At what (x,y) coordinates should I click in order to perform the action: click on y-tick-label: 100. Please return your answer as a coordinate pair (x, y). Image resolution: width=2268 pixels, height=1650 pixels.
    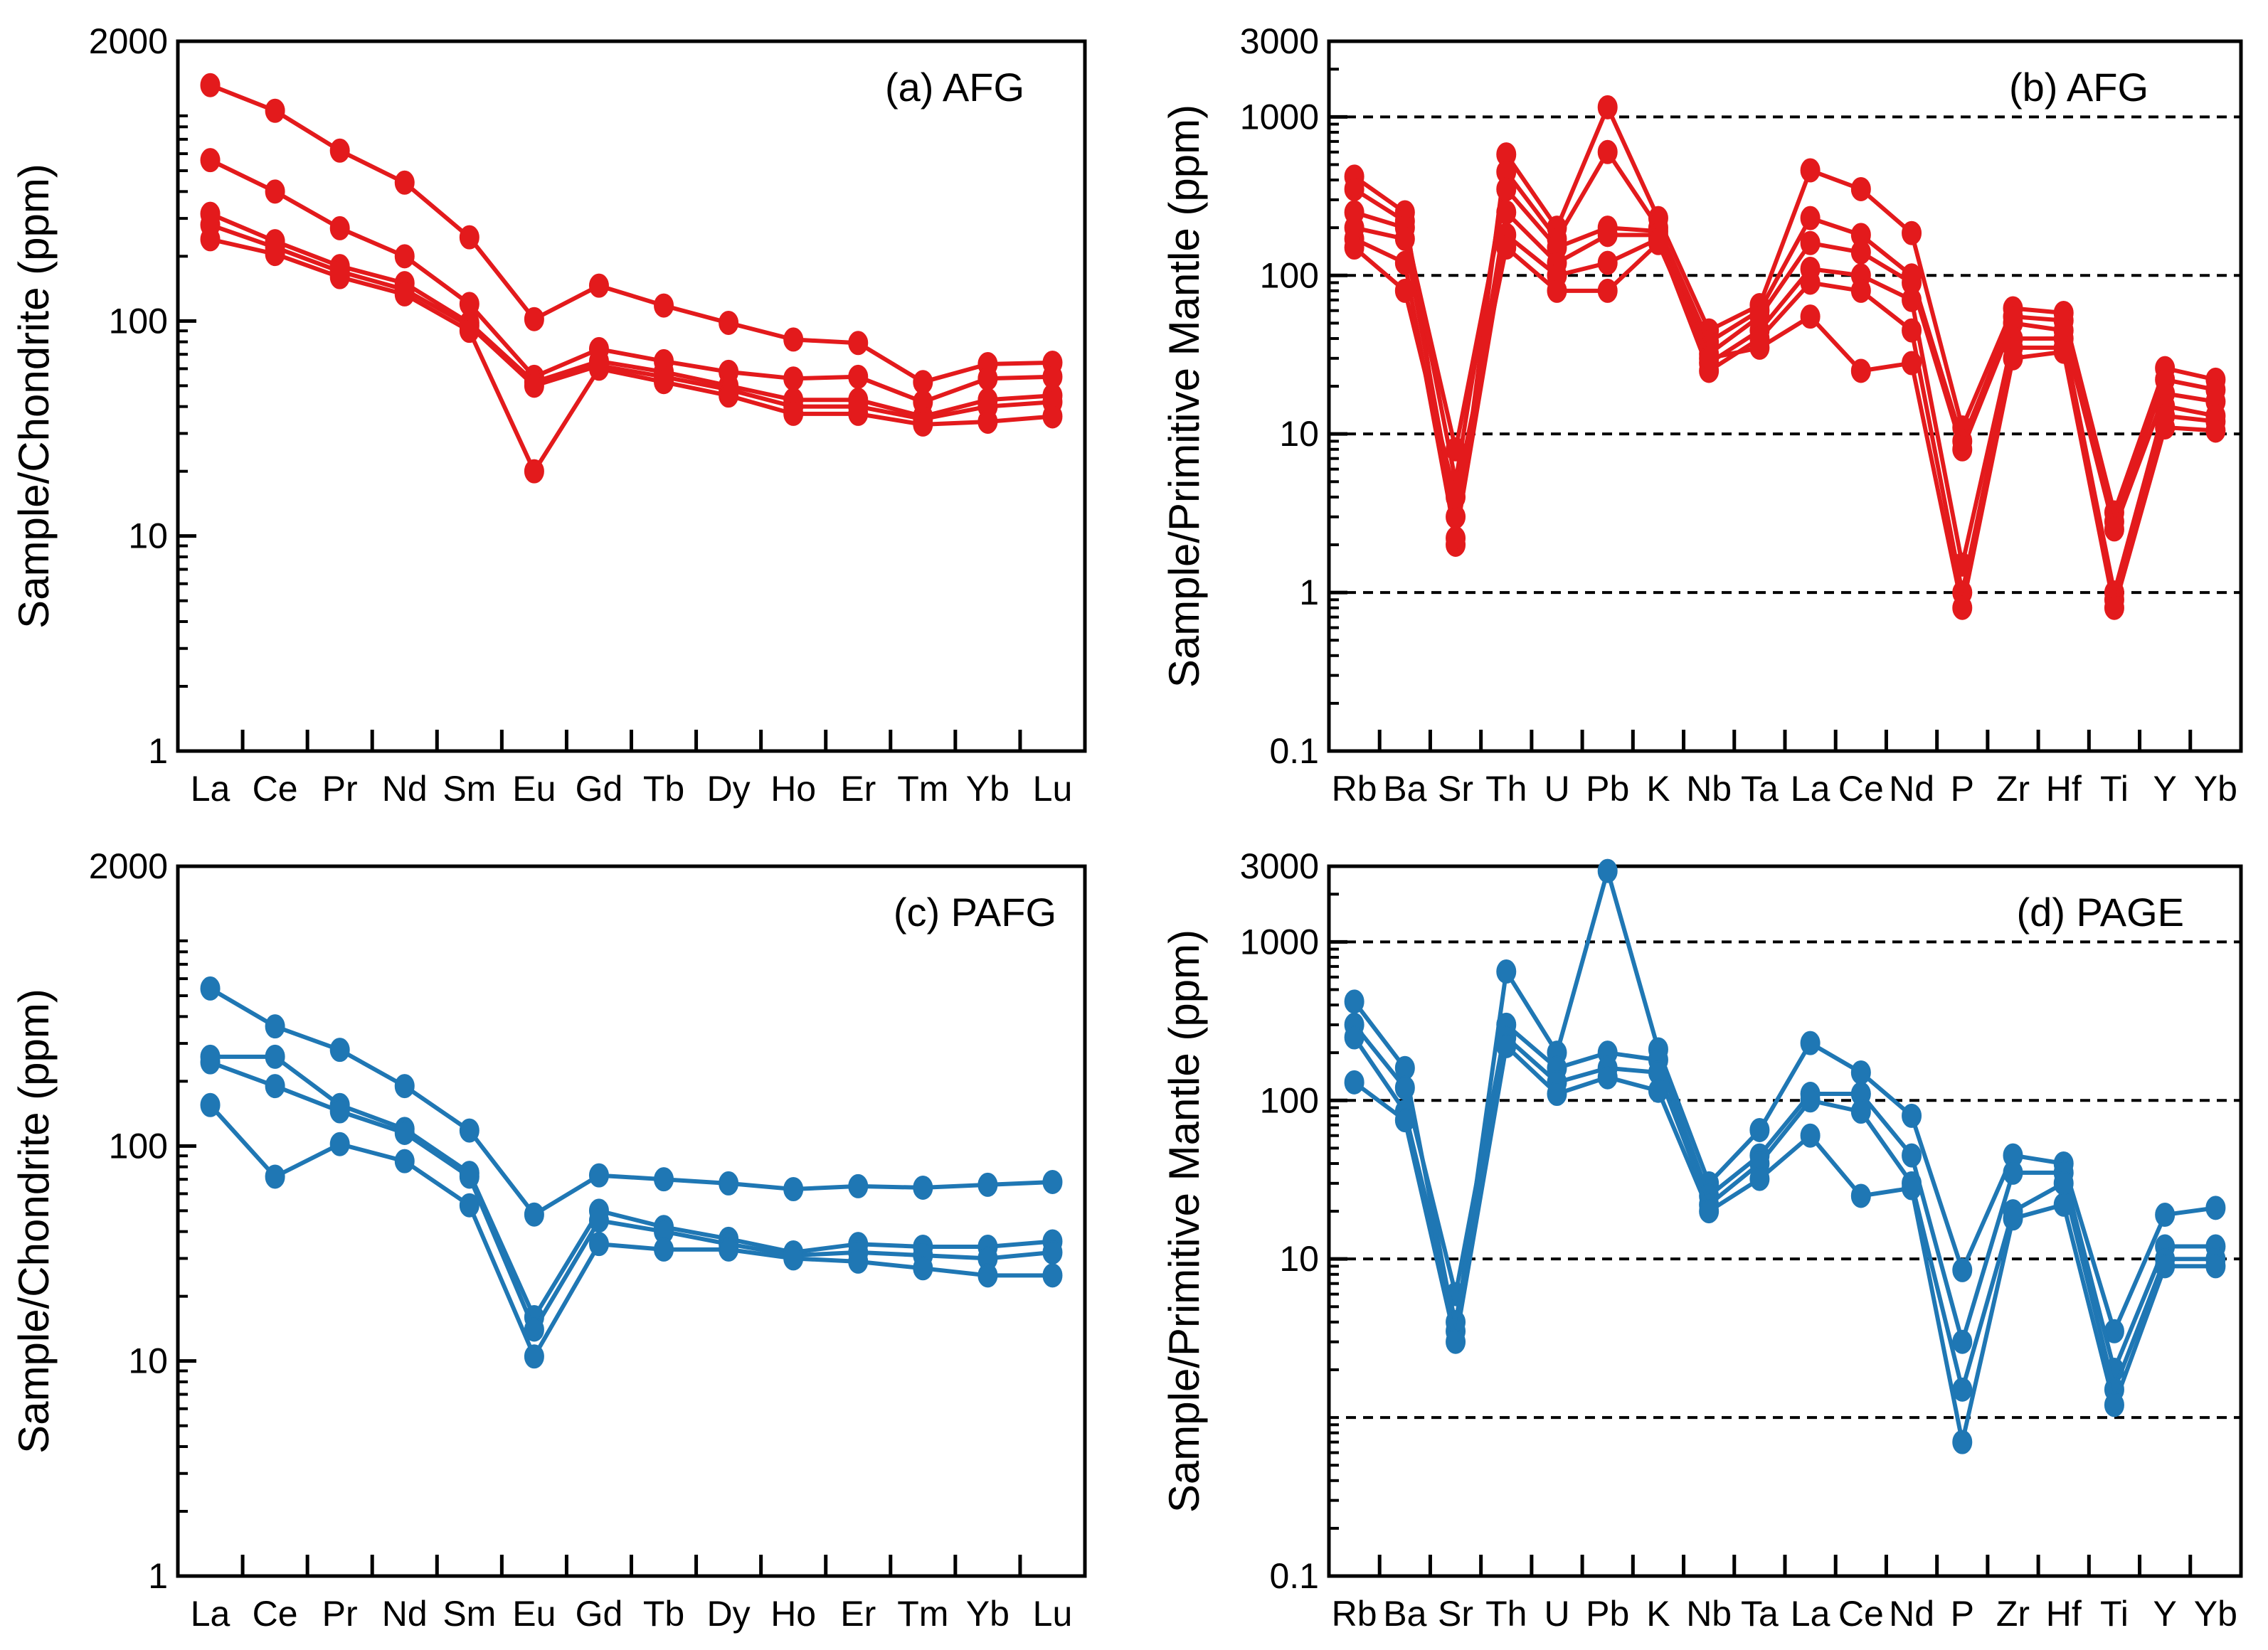
    Looking at the image, I should click on (139, 321).